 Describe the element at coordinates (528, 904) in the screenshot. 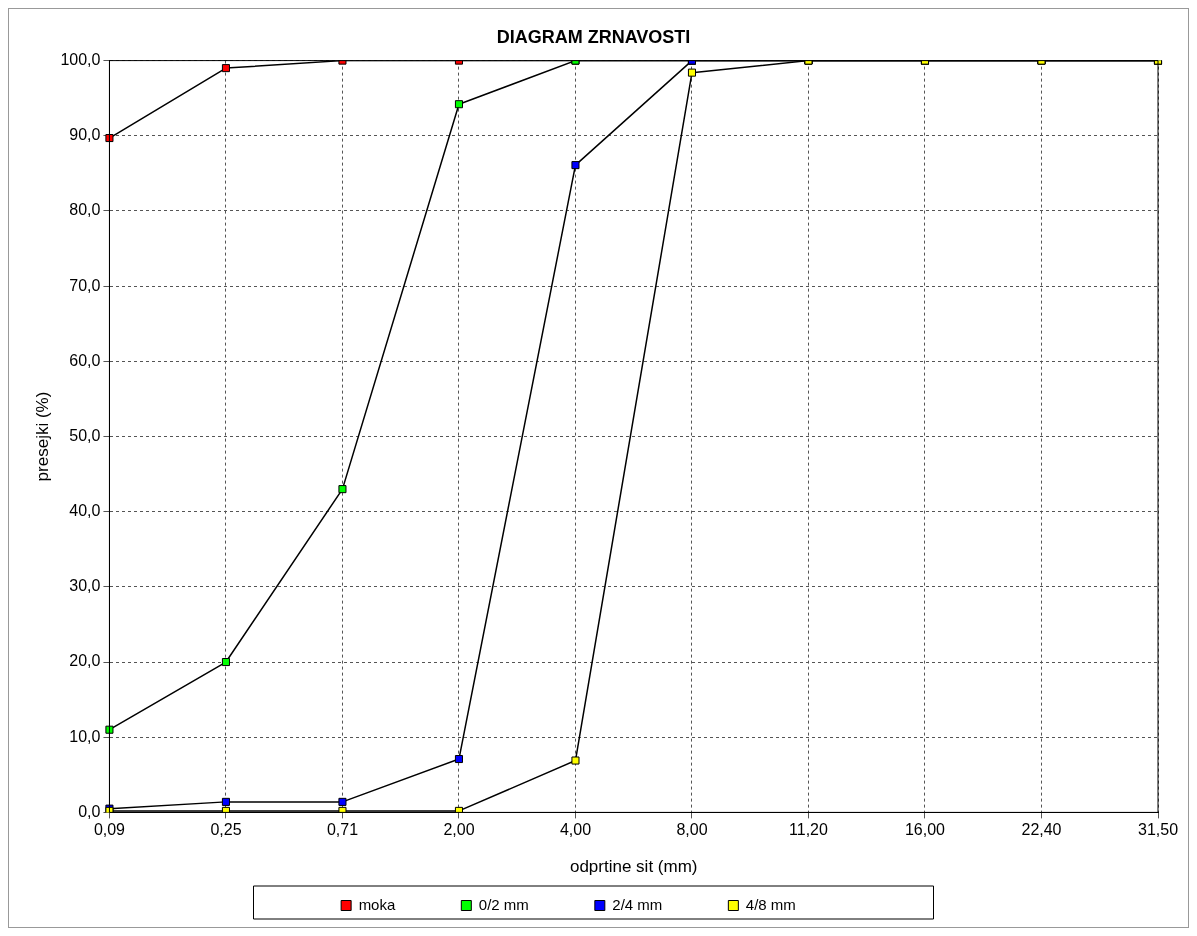

I see `legend-label: 0/2 mm` at that location.